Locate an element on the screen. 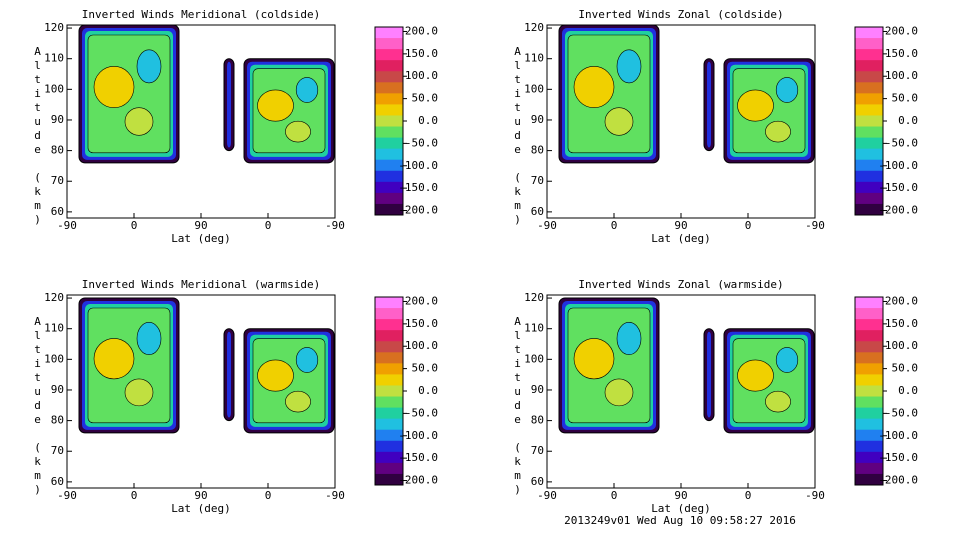  y-tick-label: 100 is located at coordinates (534, 358).